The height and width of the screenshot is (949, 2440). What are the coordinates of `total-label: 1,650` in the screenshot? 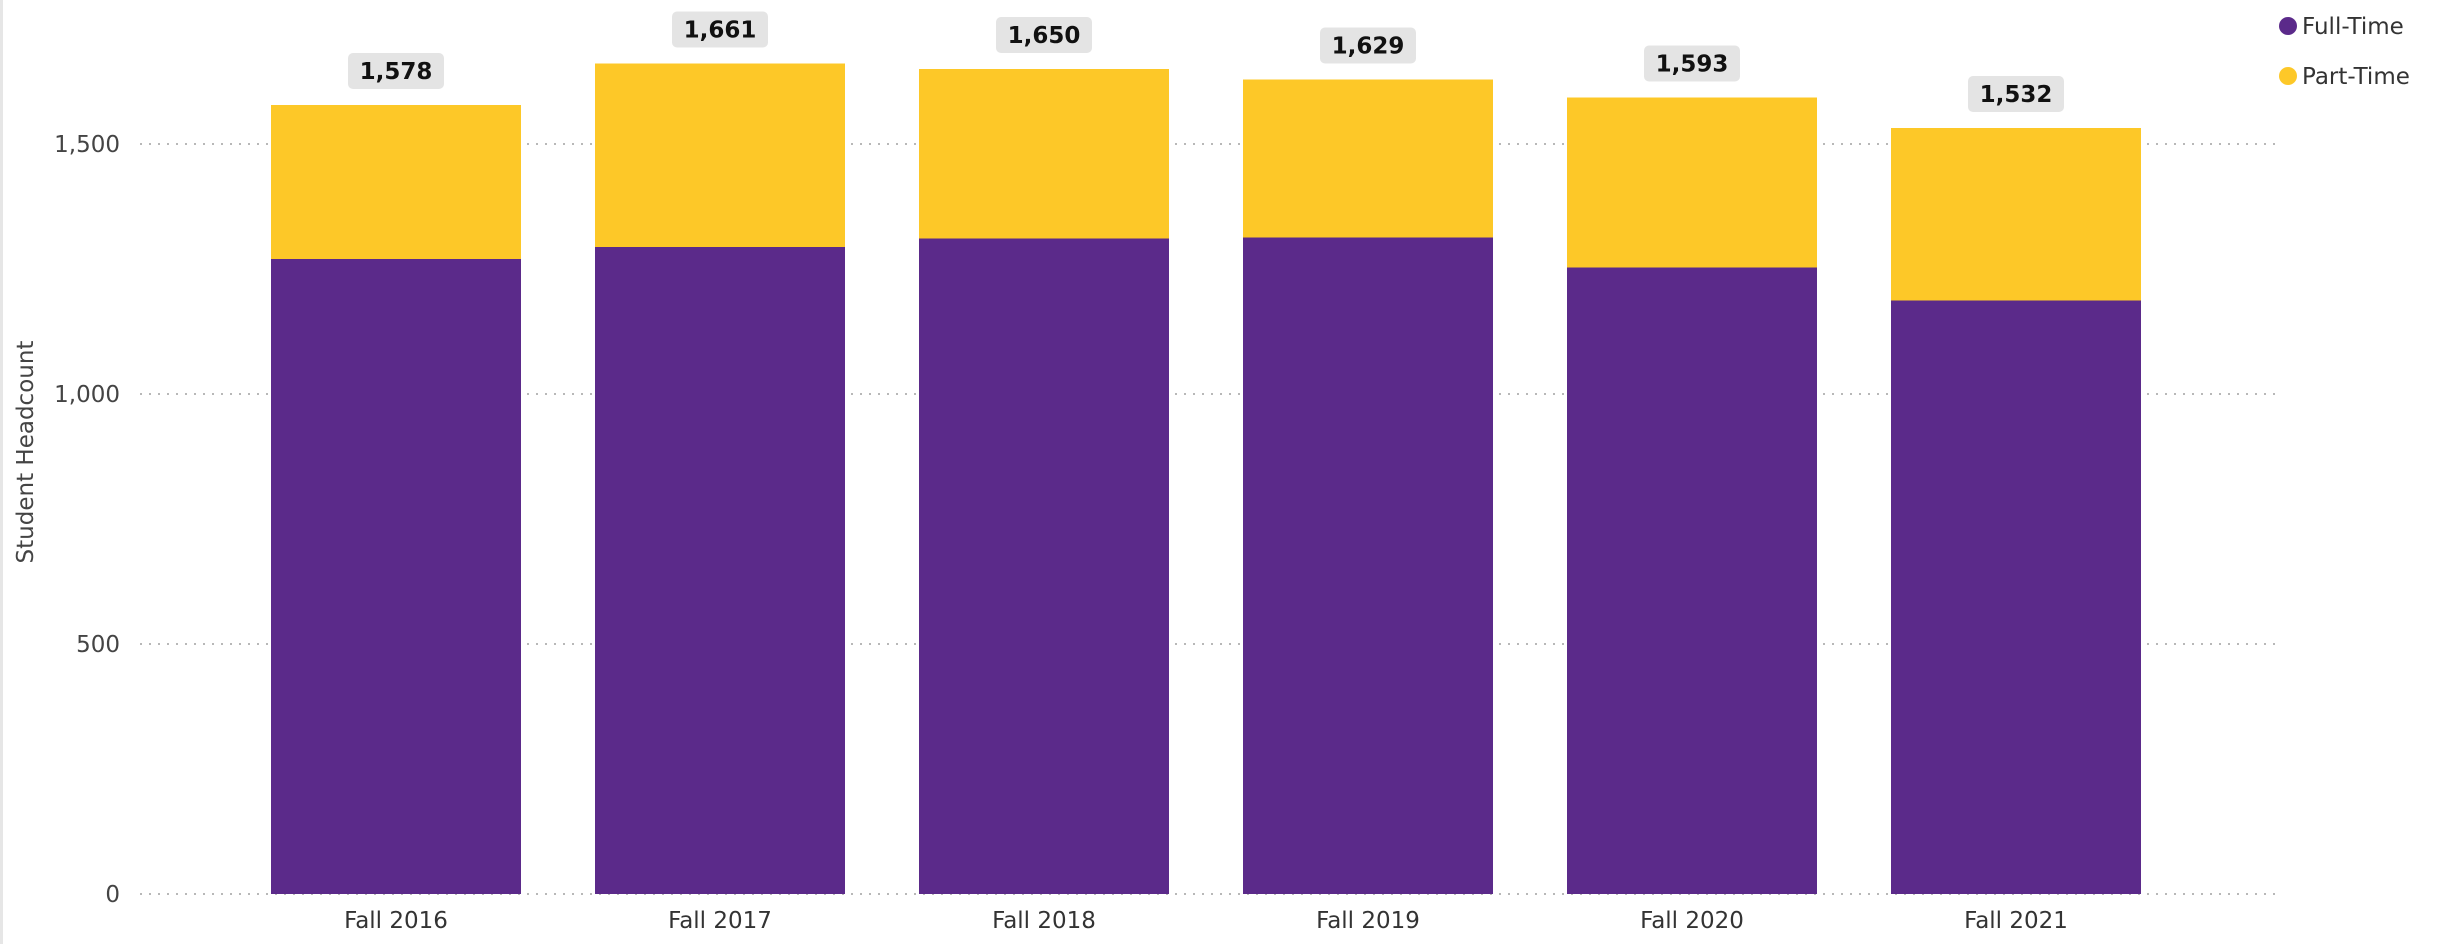 It's located at (1044, 35).